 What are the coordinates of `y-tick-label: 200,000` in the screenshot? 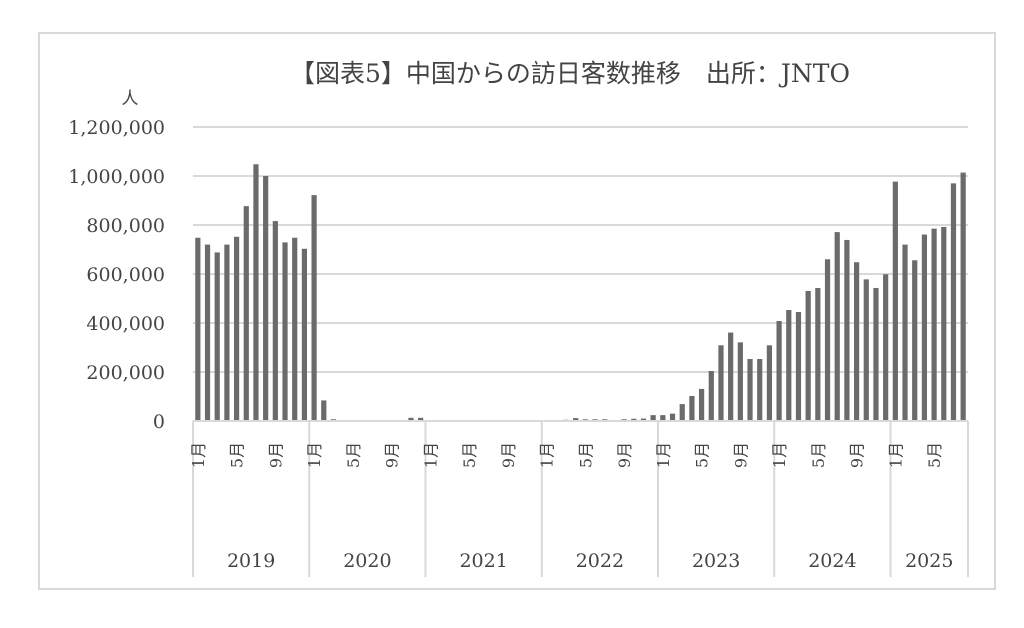 It's located at (125, 373).